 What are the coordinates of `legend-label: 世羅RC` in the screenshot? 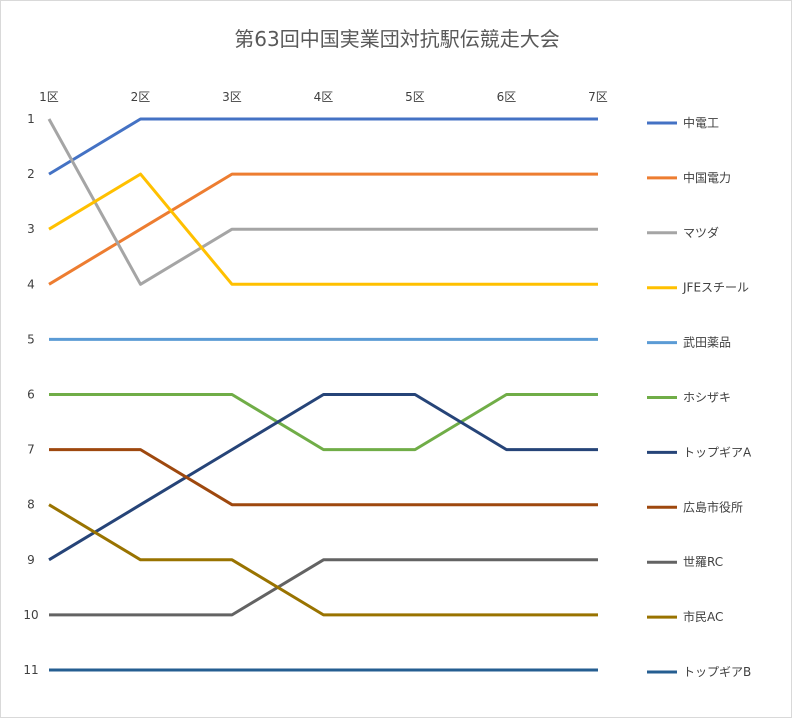 It's located at (703, 562).